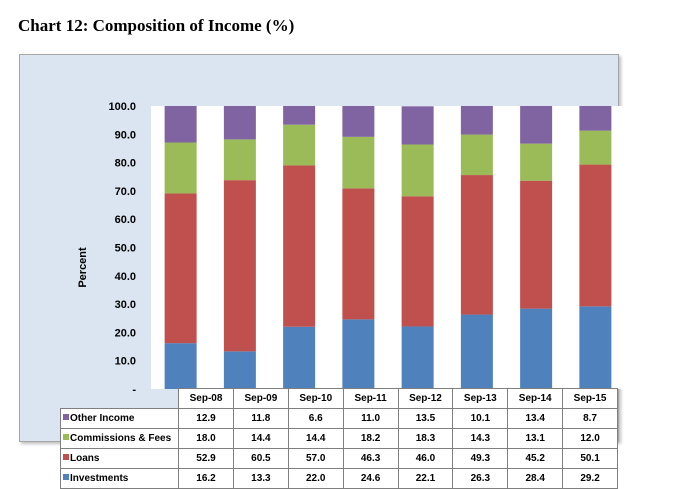 The image size is (700, 489). I want to click on x-tick-label: Sep-11, so click(370, 398).